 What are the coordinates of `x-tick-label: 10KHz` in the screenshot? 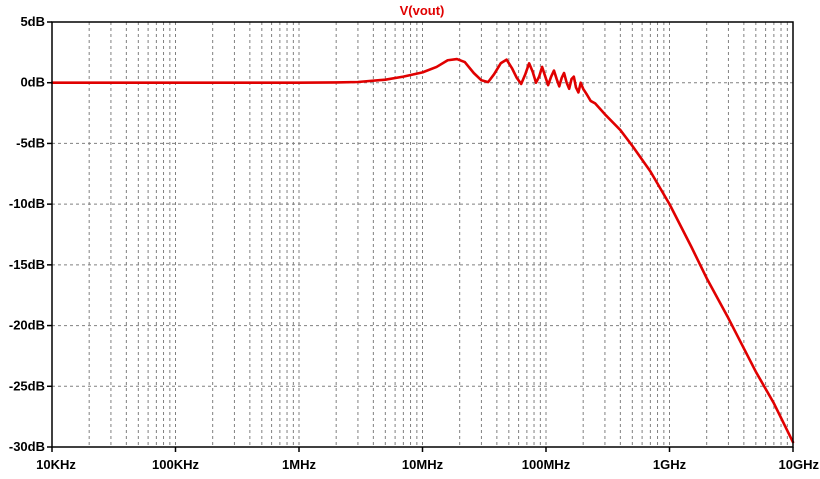 It's located at (56, 464).